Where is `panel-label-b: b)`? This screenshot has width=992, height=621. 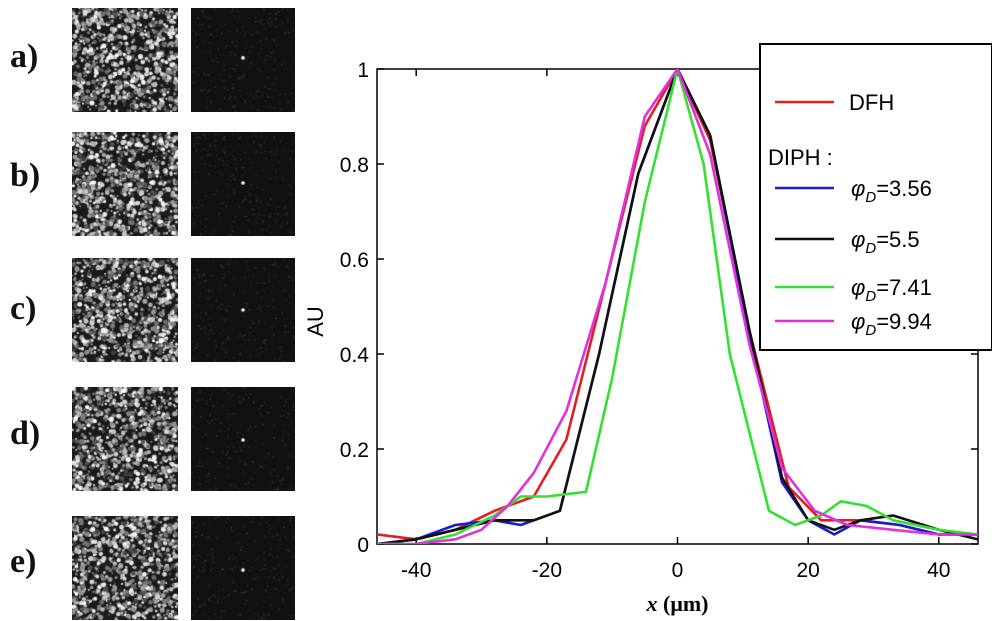 panel-label-b: b) is located at coordinates (25, 175).